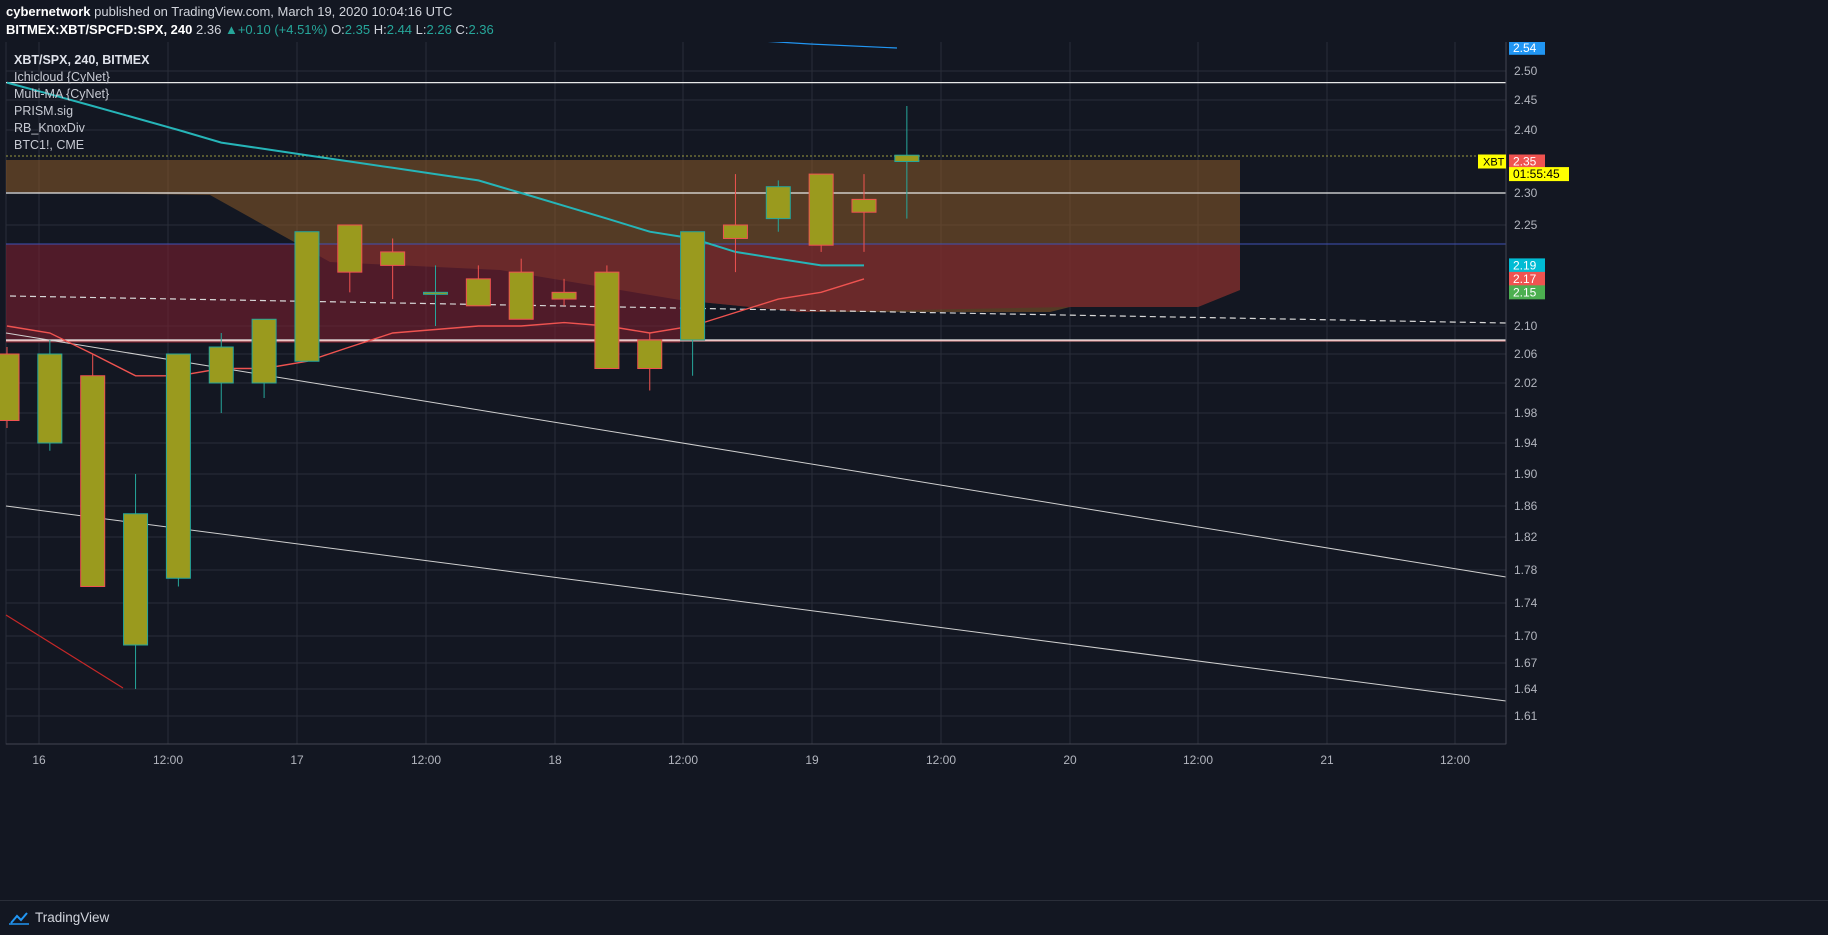  What do you see at coordinates (1526, 636) in the screenshot?
I see `price-tick-label: 1.70` at bounding box center [1526, 636].